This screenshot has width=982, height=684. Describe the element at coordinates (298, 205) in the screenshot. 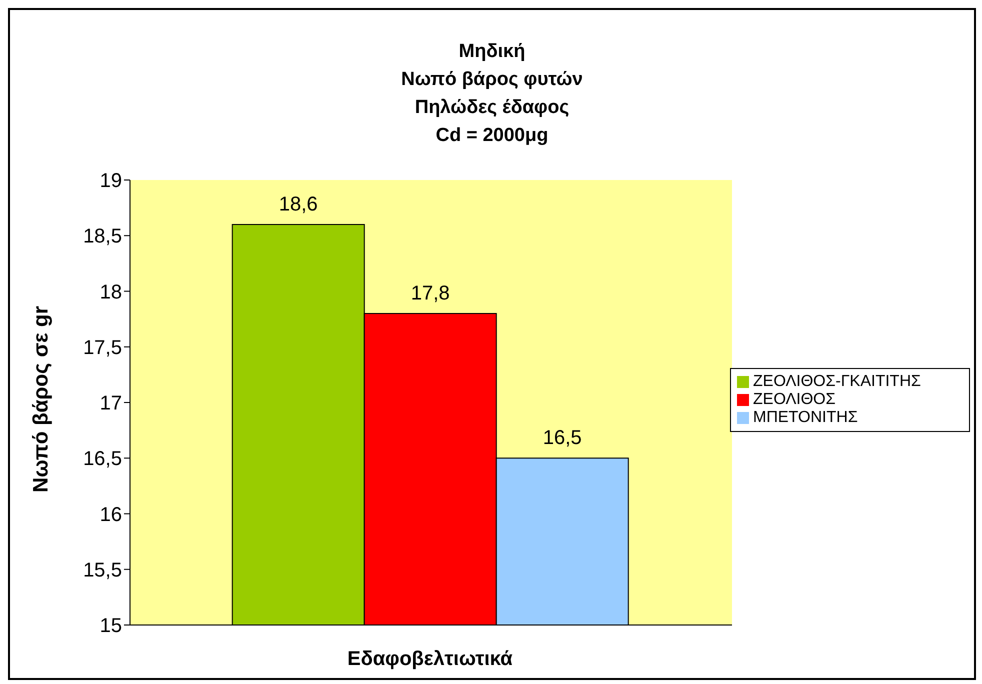

I see `data-label: 18,6` at that location.